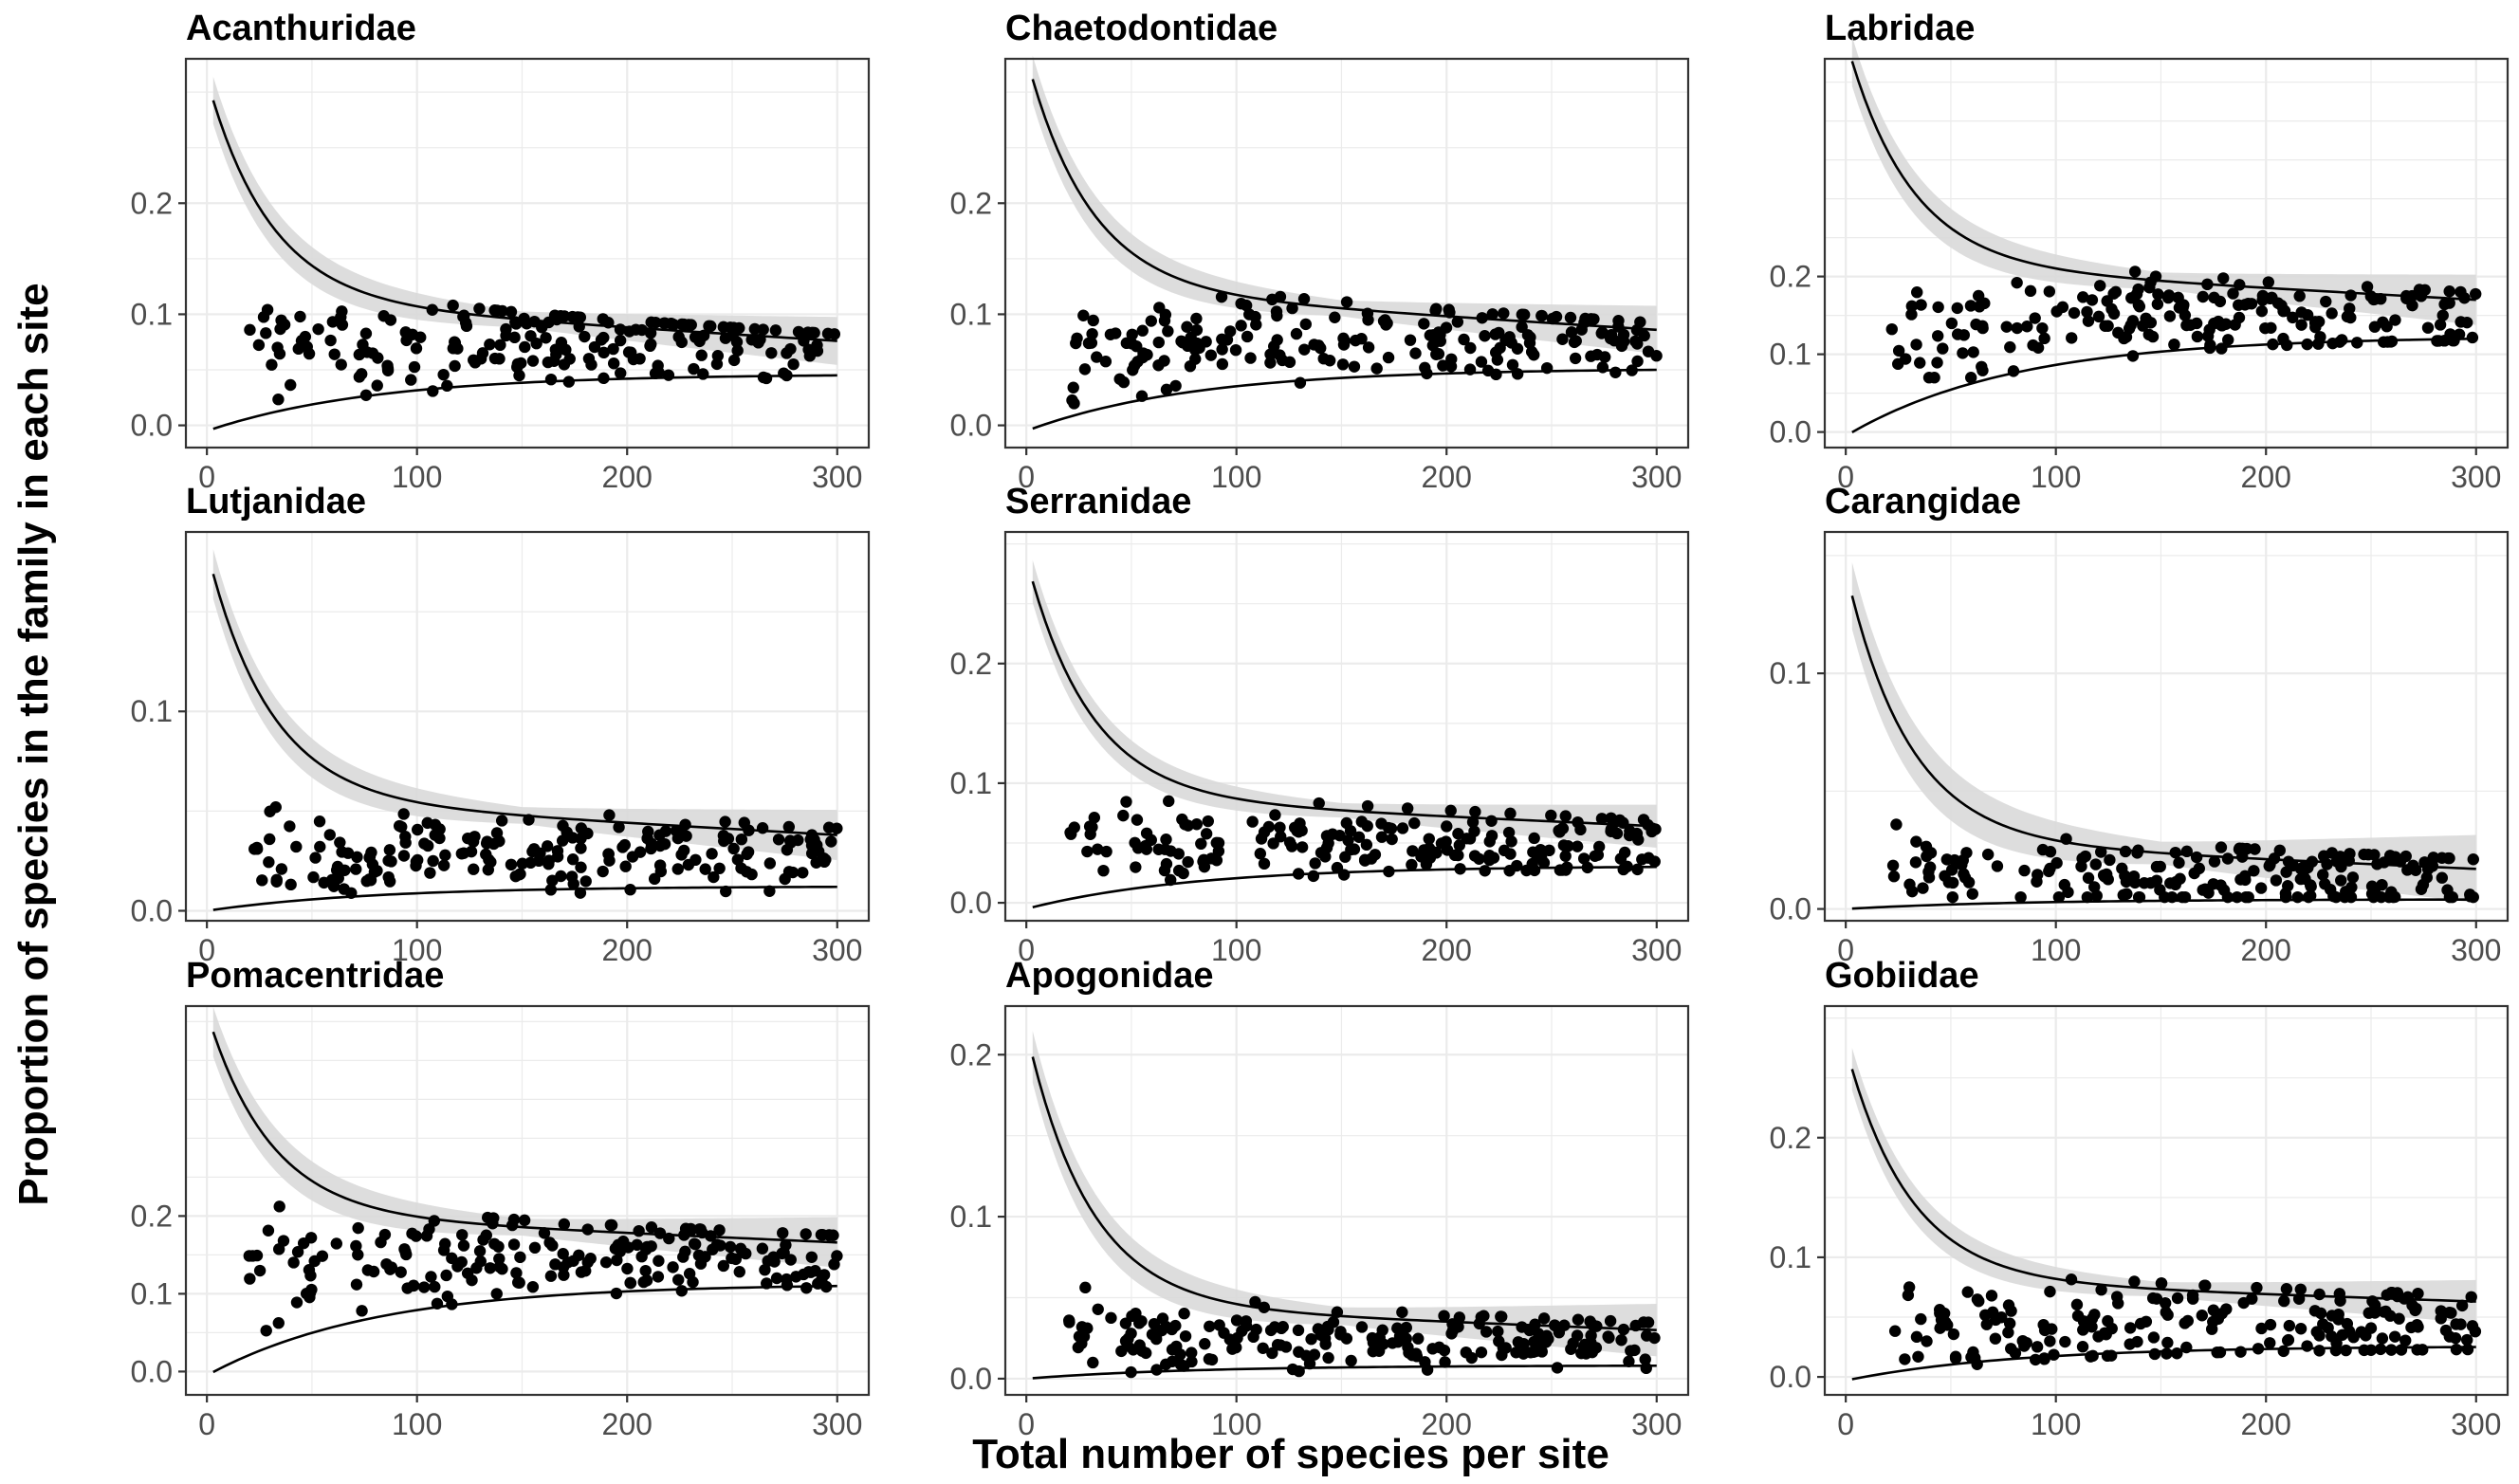 The width and height of the screenshot is (2519, 1484). Describe the element at coordinates (1026, 477) in the screenshot. I see `x-tick-label: 0` at that location.